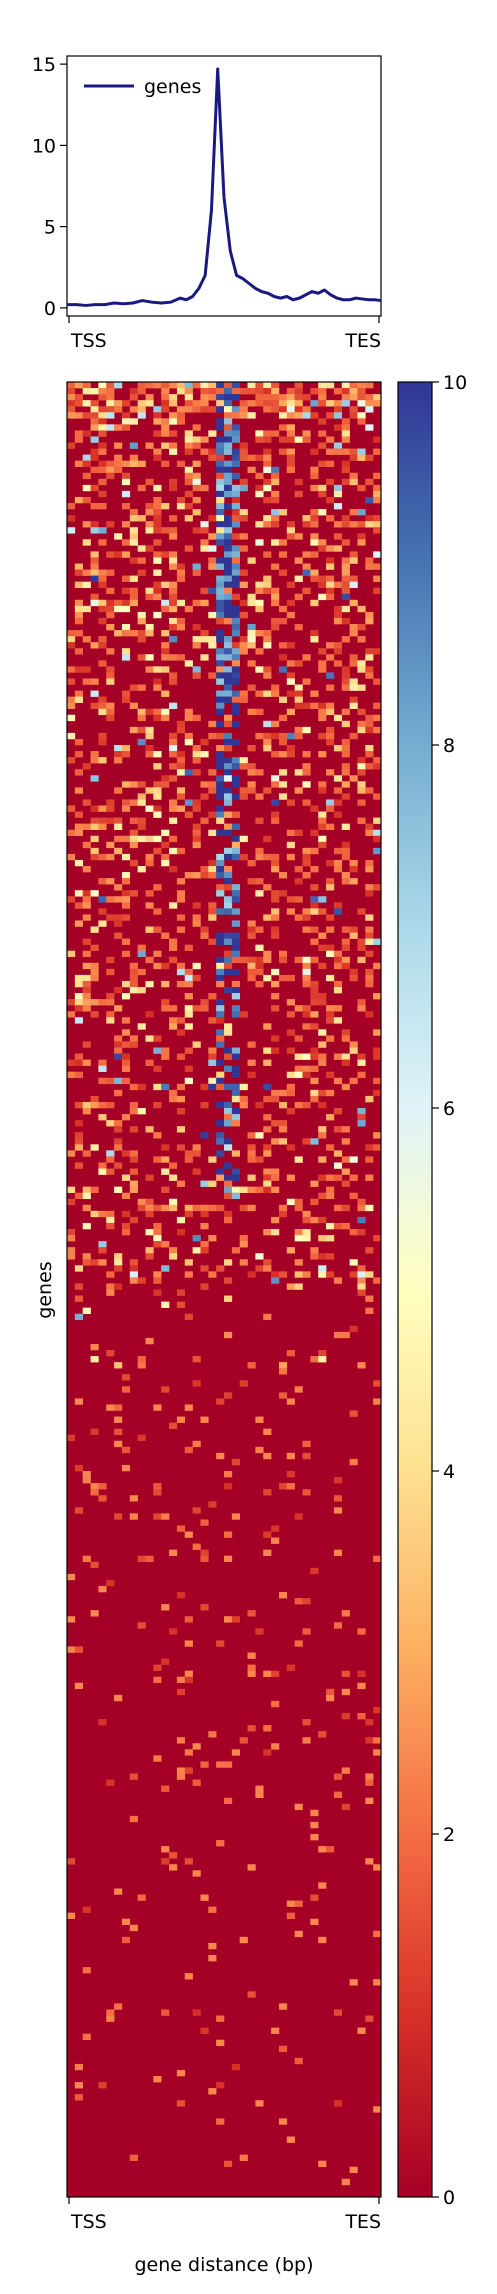 The width and height of the screenshot is (497, 2294). I want to click on colorbar-tick-label: 0, so click(449, 2198).